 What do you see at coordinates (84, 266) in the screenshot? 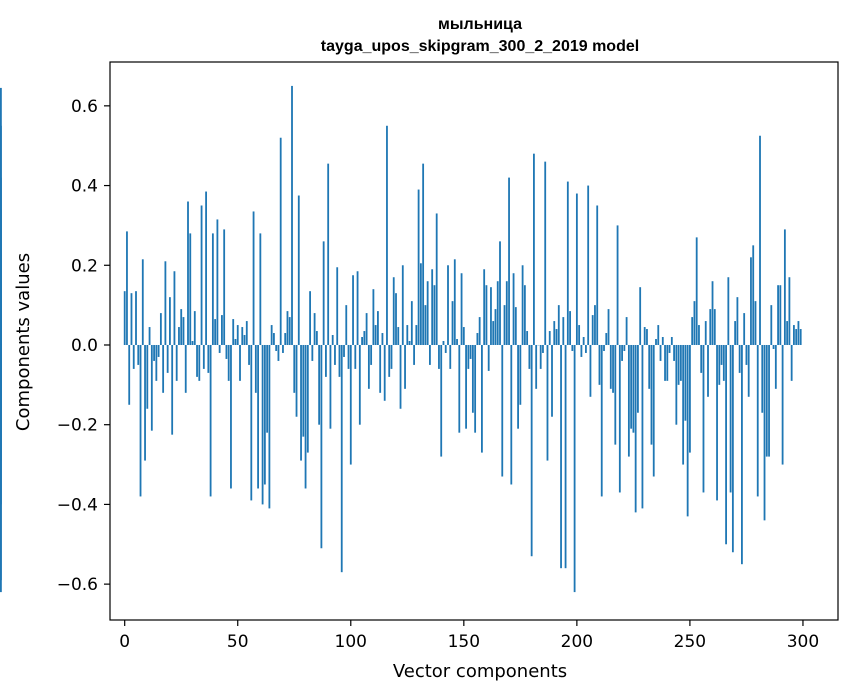
I see `y-tick-label: 0.2` at bounding box center [84, 266].